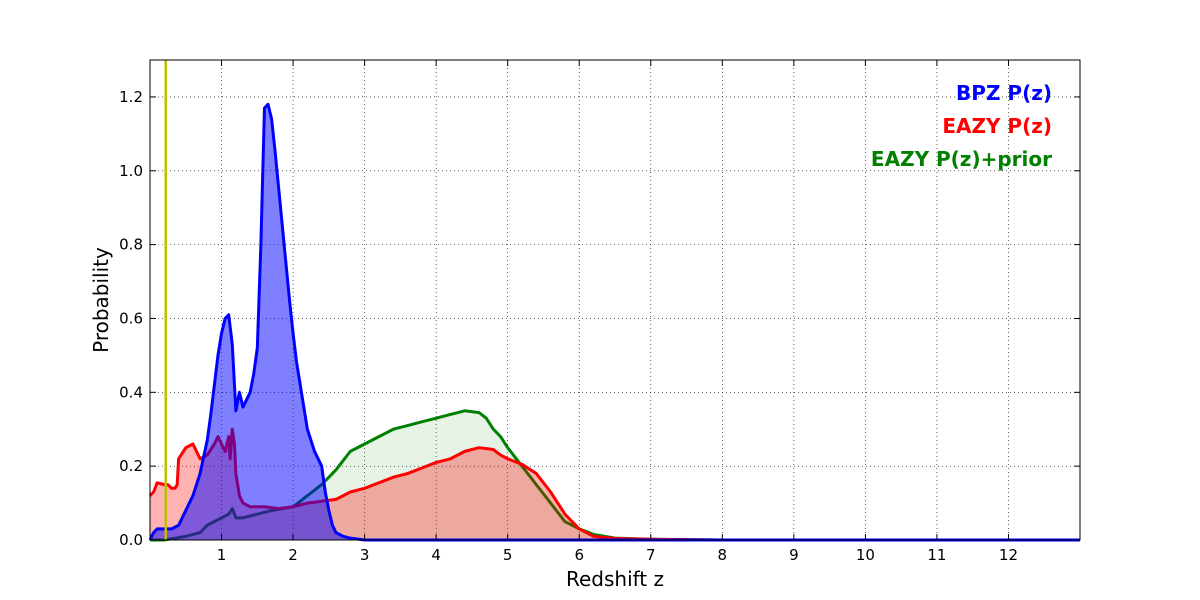 This screenshot has height=600, width=1200. I want to click on x-tick-label: 6, so click(579, 555).